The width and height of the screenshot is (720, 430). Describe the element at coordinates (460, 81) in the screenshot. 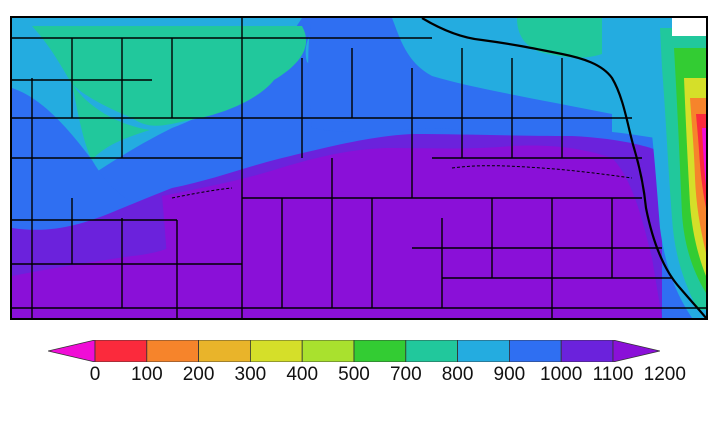

I see `blue-north-central` at that location.